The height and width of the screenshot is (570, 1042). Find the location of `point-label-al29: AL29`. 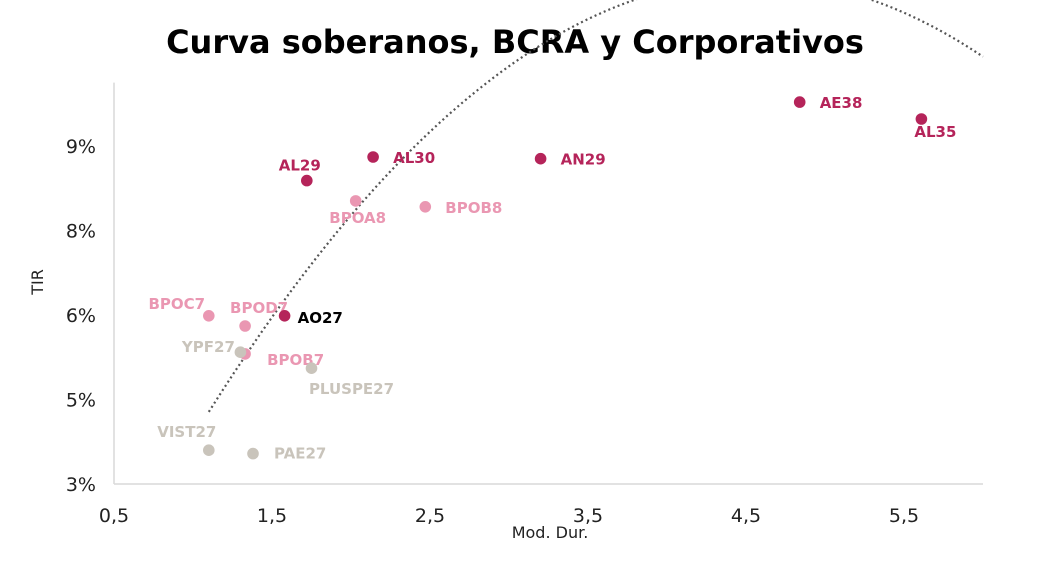

point-label-al29: AL29 is located at coordinates (300, 166).